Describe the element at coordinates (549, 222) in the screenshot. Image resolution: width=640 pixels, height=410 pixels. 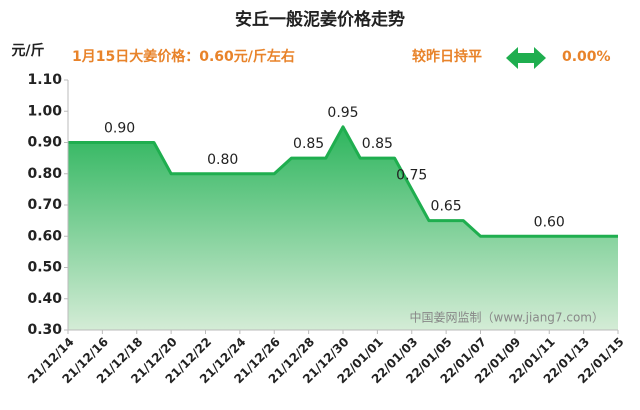
I see `value-label: 0.60` at that location.